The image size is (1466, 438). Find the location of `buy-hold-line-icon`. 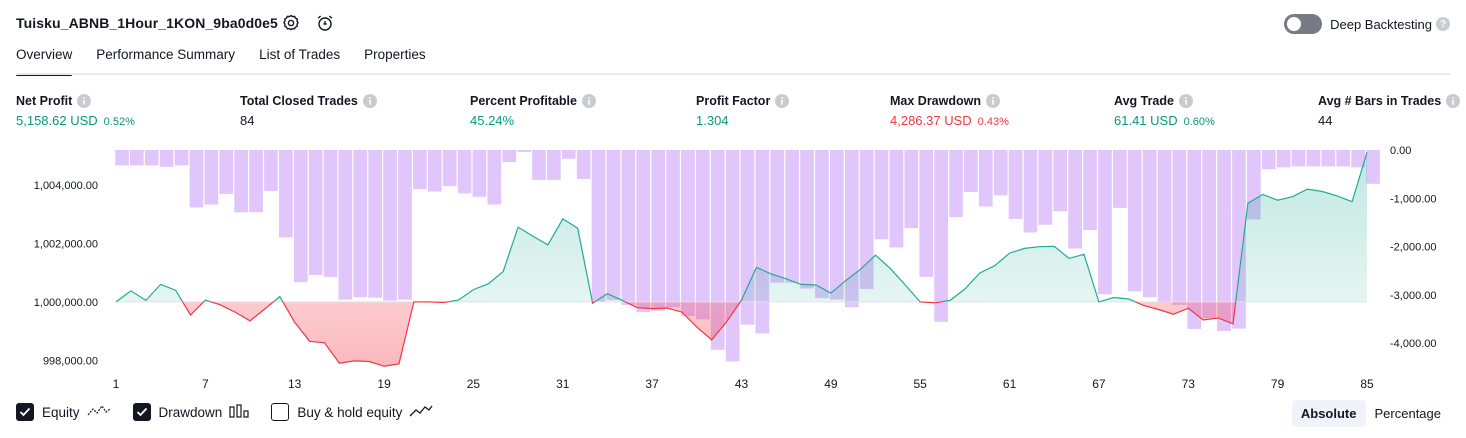

buy-hold-line-icon is located at coordinates (421, 412).